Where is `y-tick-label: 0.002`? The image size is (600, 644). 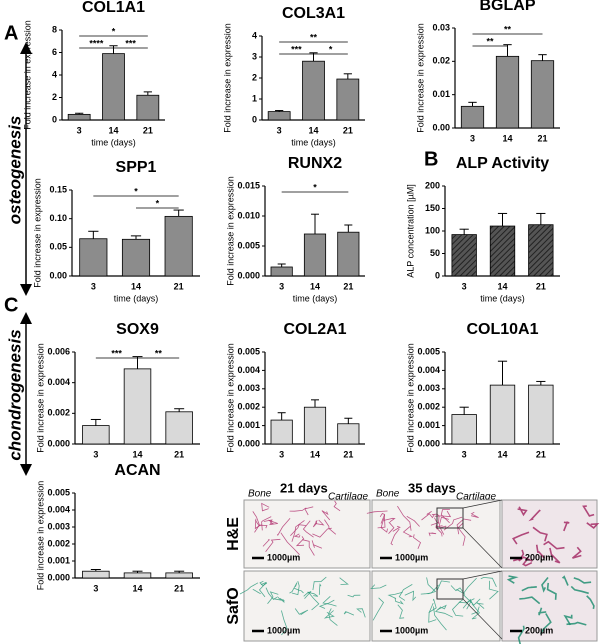
y-tick-label: 0.002 is located at coordinates (58, 543).